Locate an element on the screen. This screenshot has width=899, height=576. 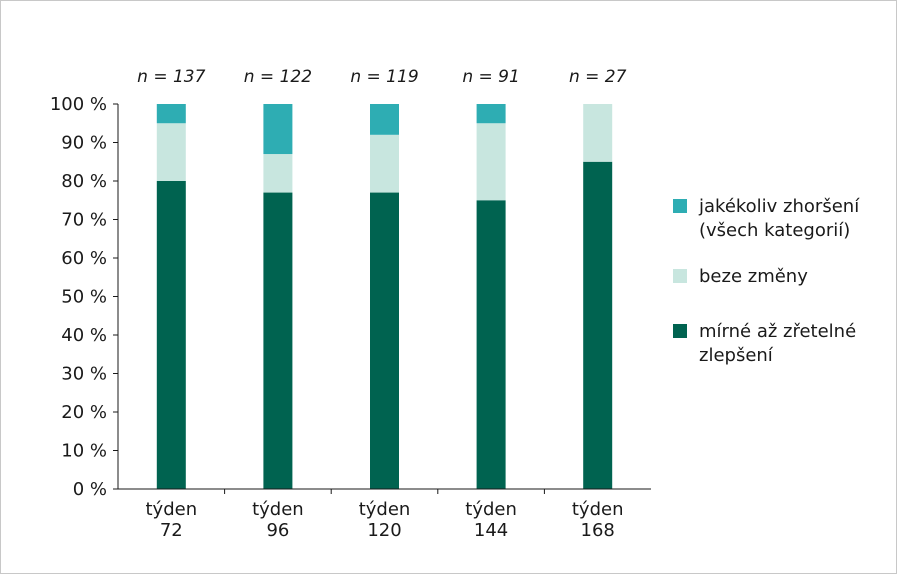
bar-segment-s2-c0 is located at coordinates (171, 114).